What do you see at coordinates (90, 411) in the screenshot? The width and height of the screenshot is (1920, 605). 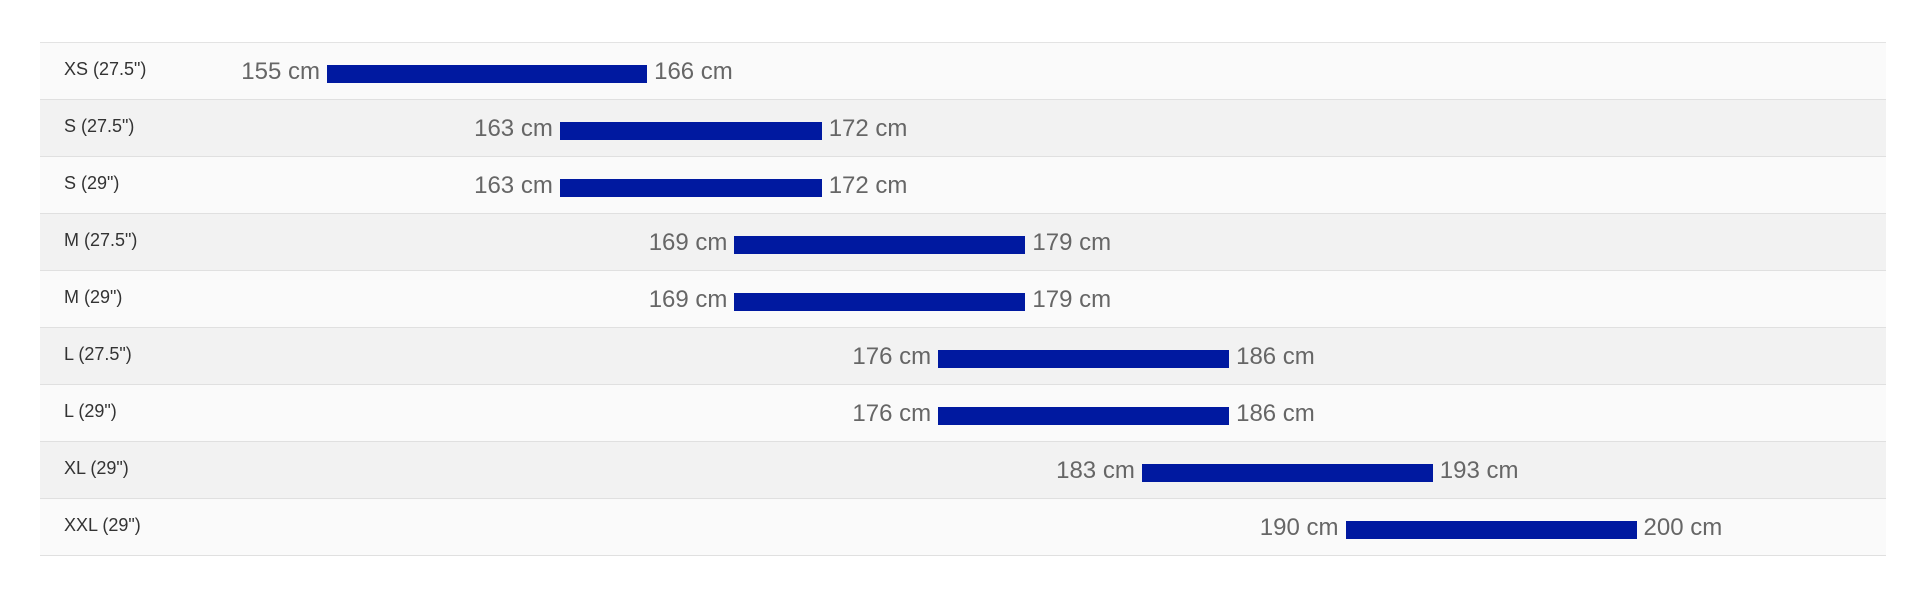 I see `size-label: L (29")` at bounding box center [90, 411].